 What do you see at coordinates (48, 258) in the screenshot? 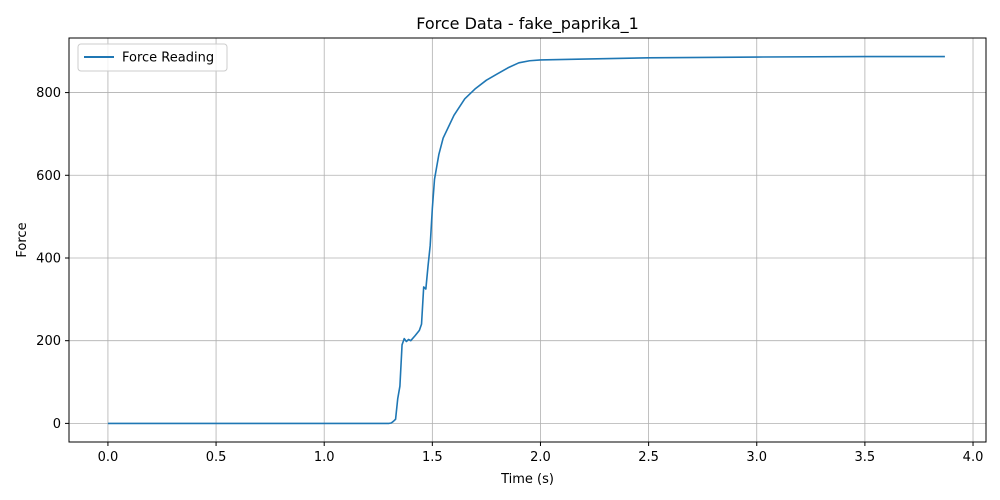
I see `y-tick-label: 400` at bounding box center [48, 258].